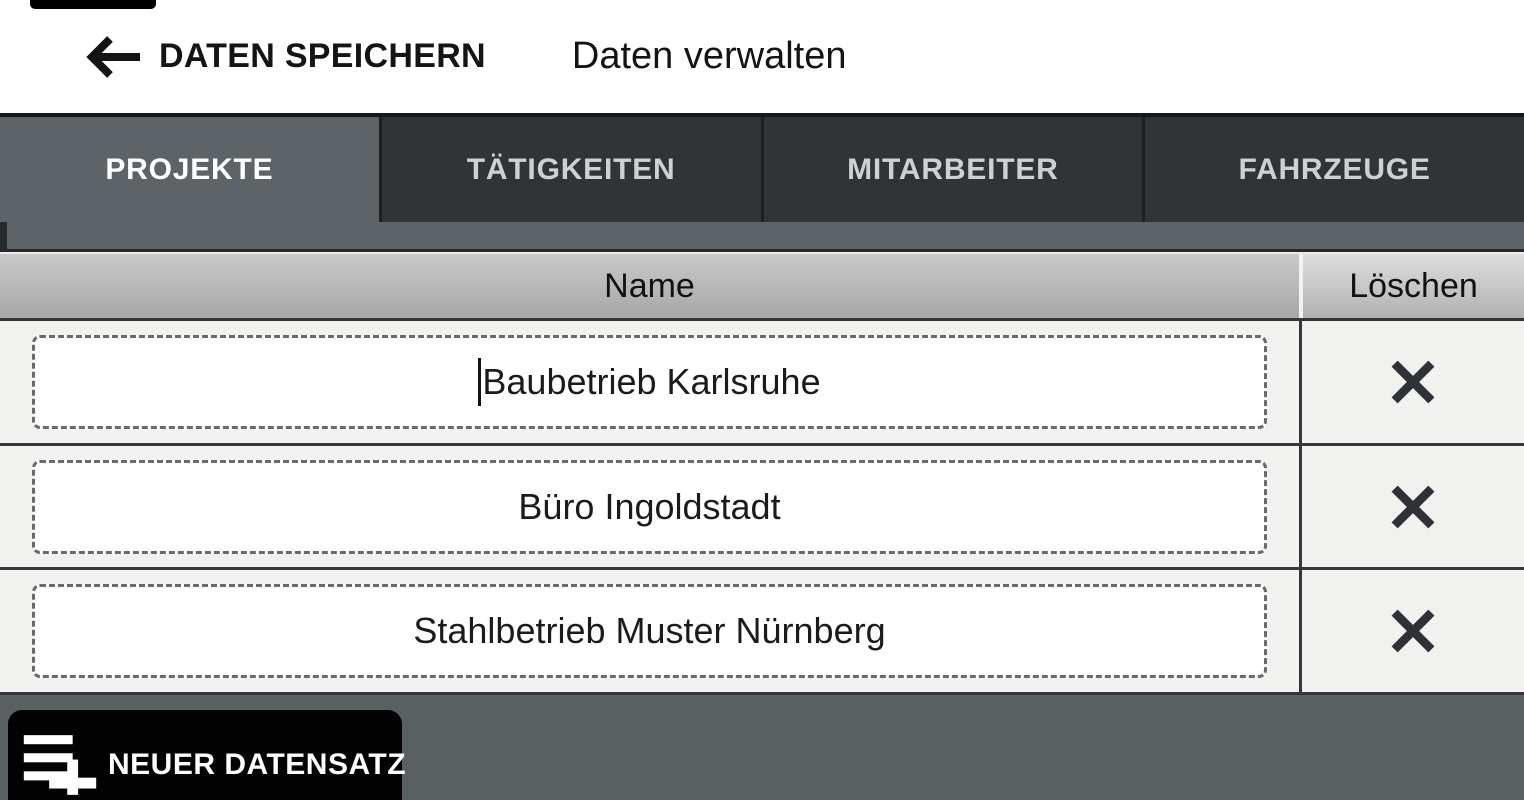 This screenshot has width=1524, height=800. What do you see at coordinates (709, 56) in the screenshot?
I see `page-title: Daten verwalten` at bounding box center [709, 56].